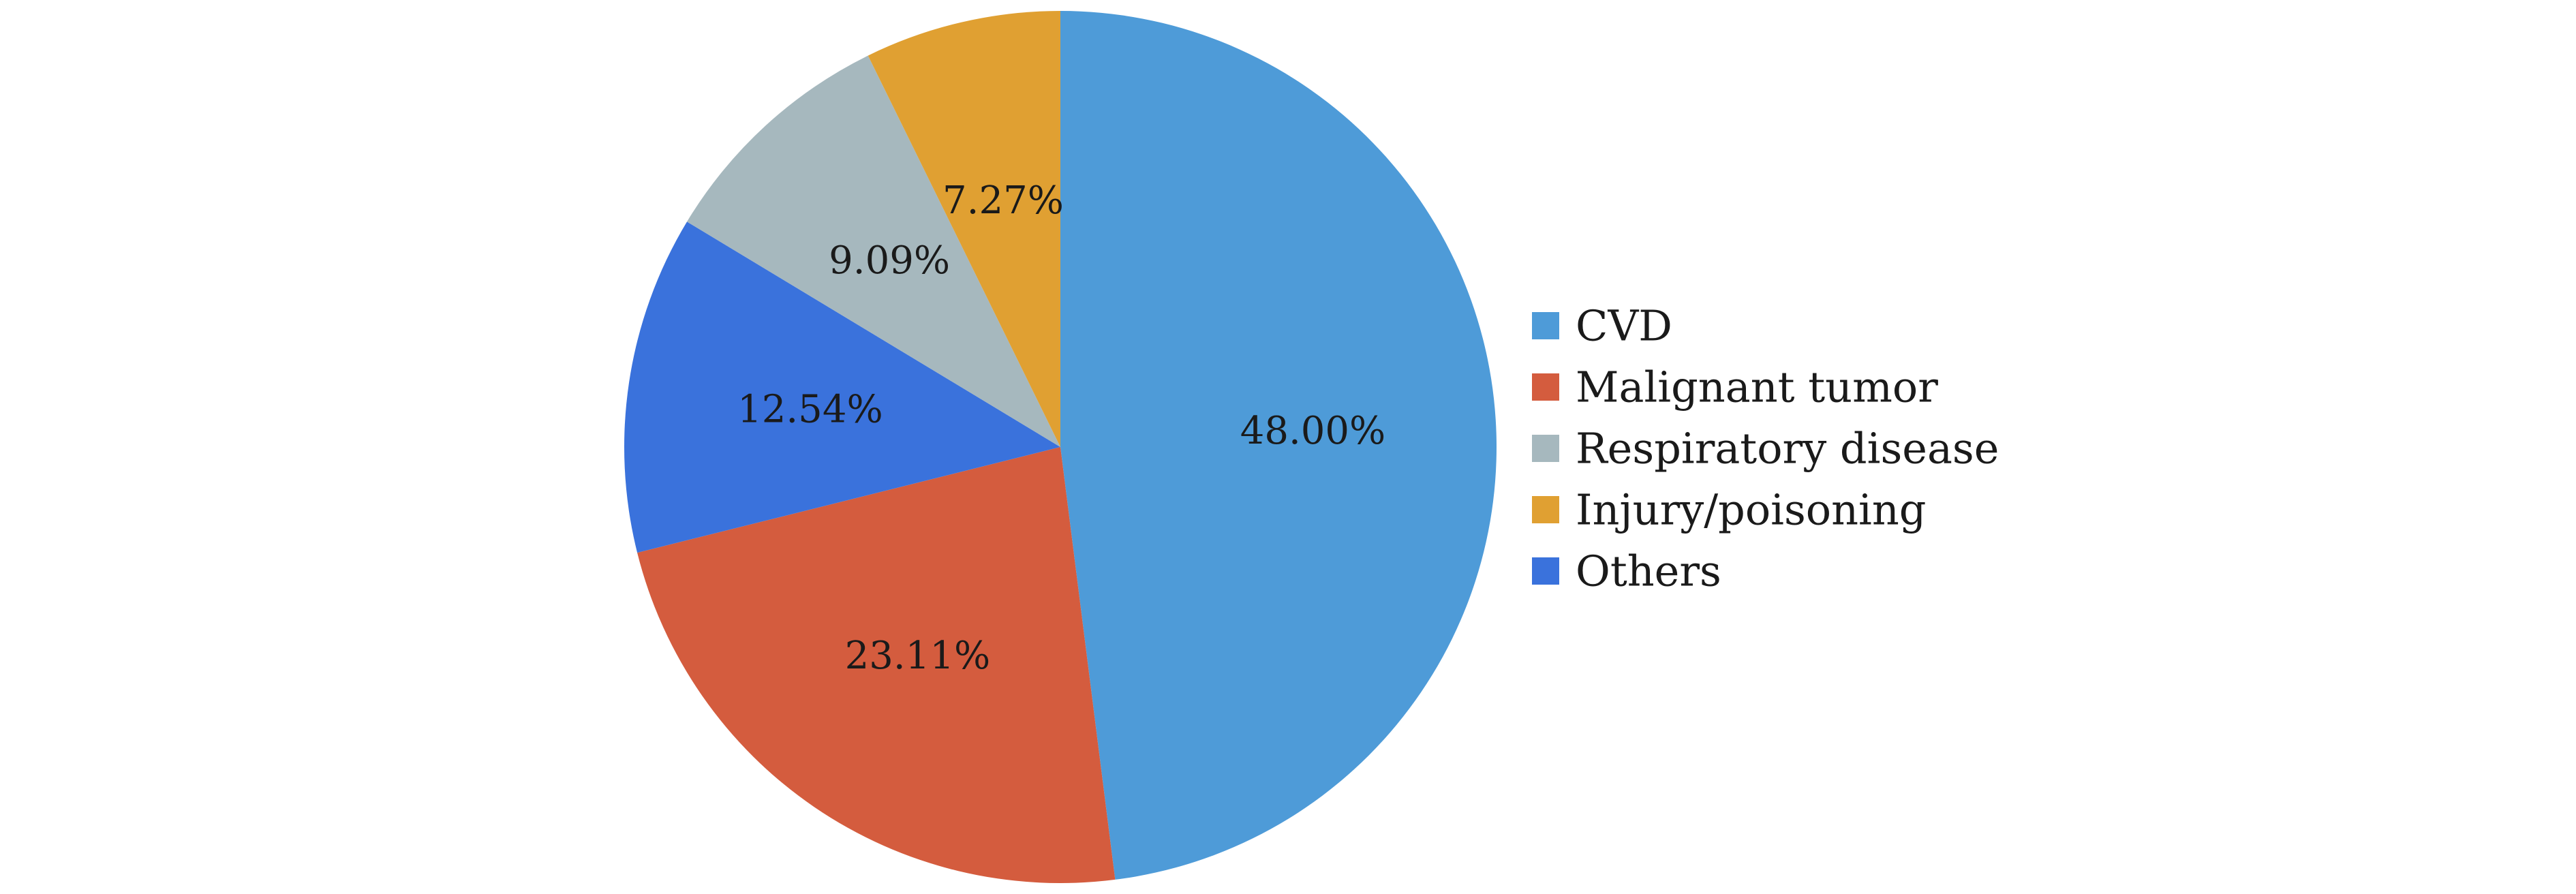  Describe the element at coordinates (1648, 571) in the screenshot. I see `legend-label-others: Others` at that location.